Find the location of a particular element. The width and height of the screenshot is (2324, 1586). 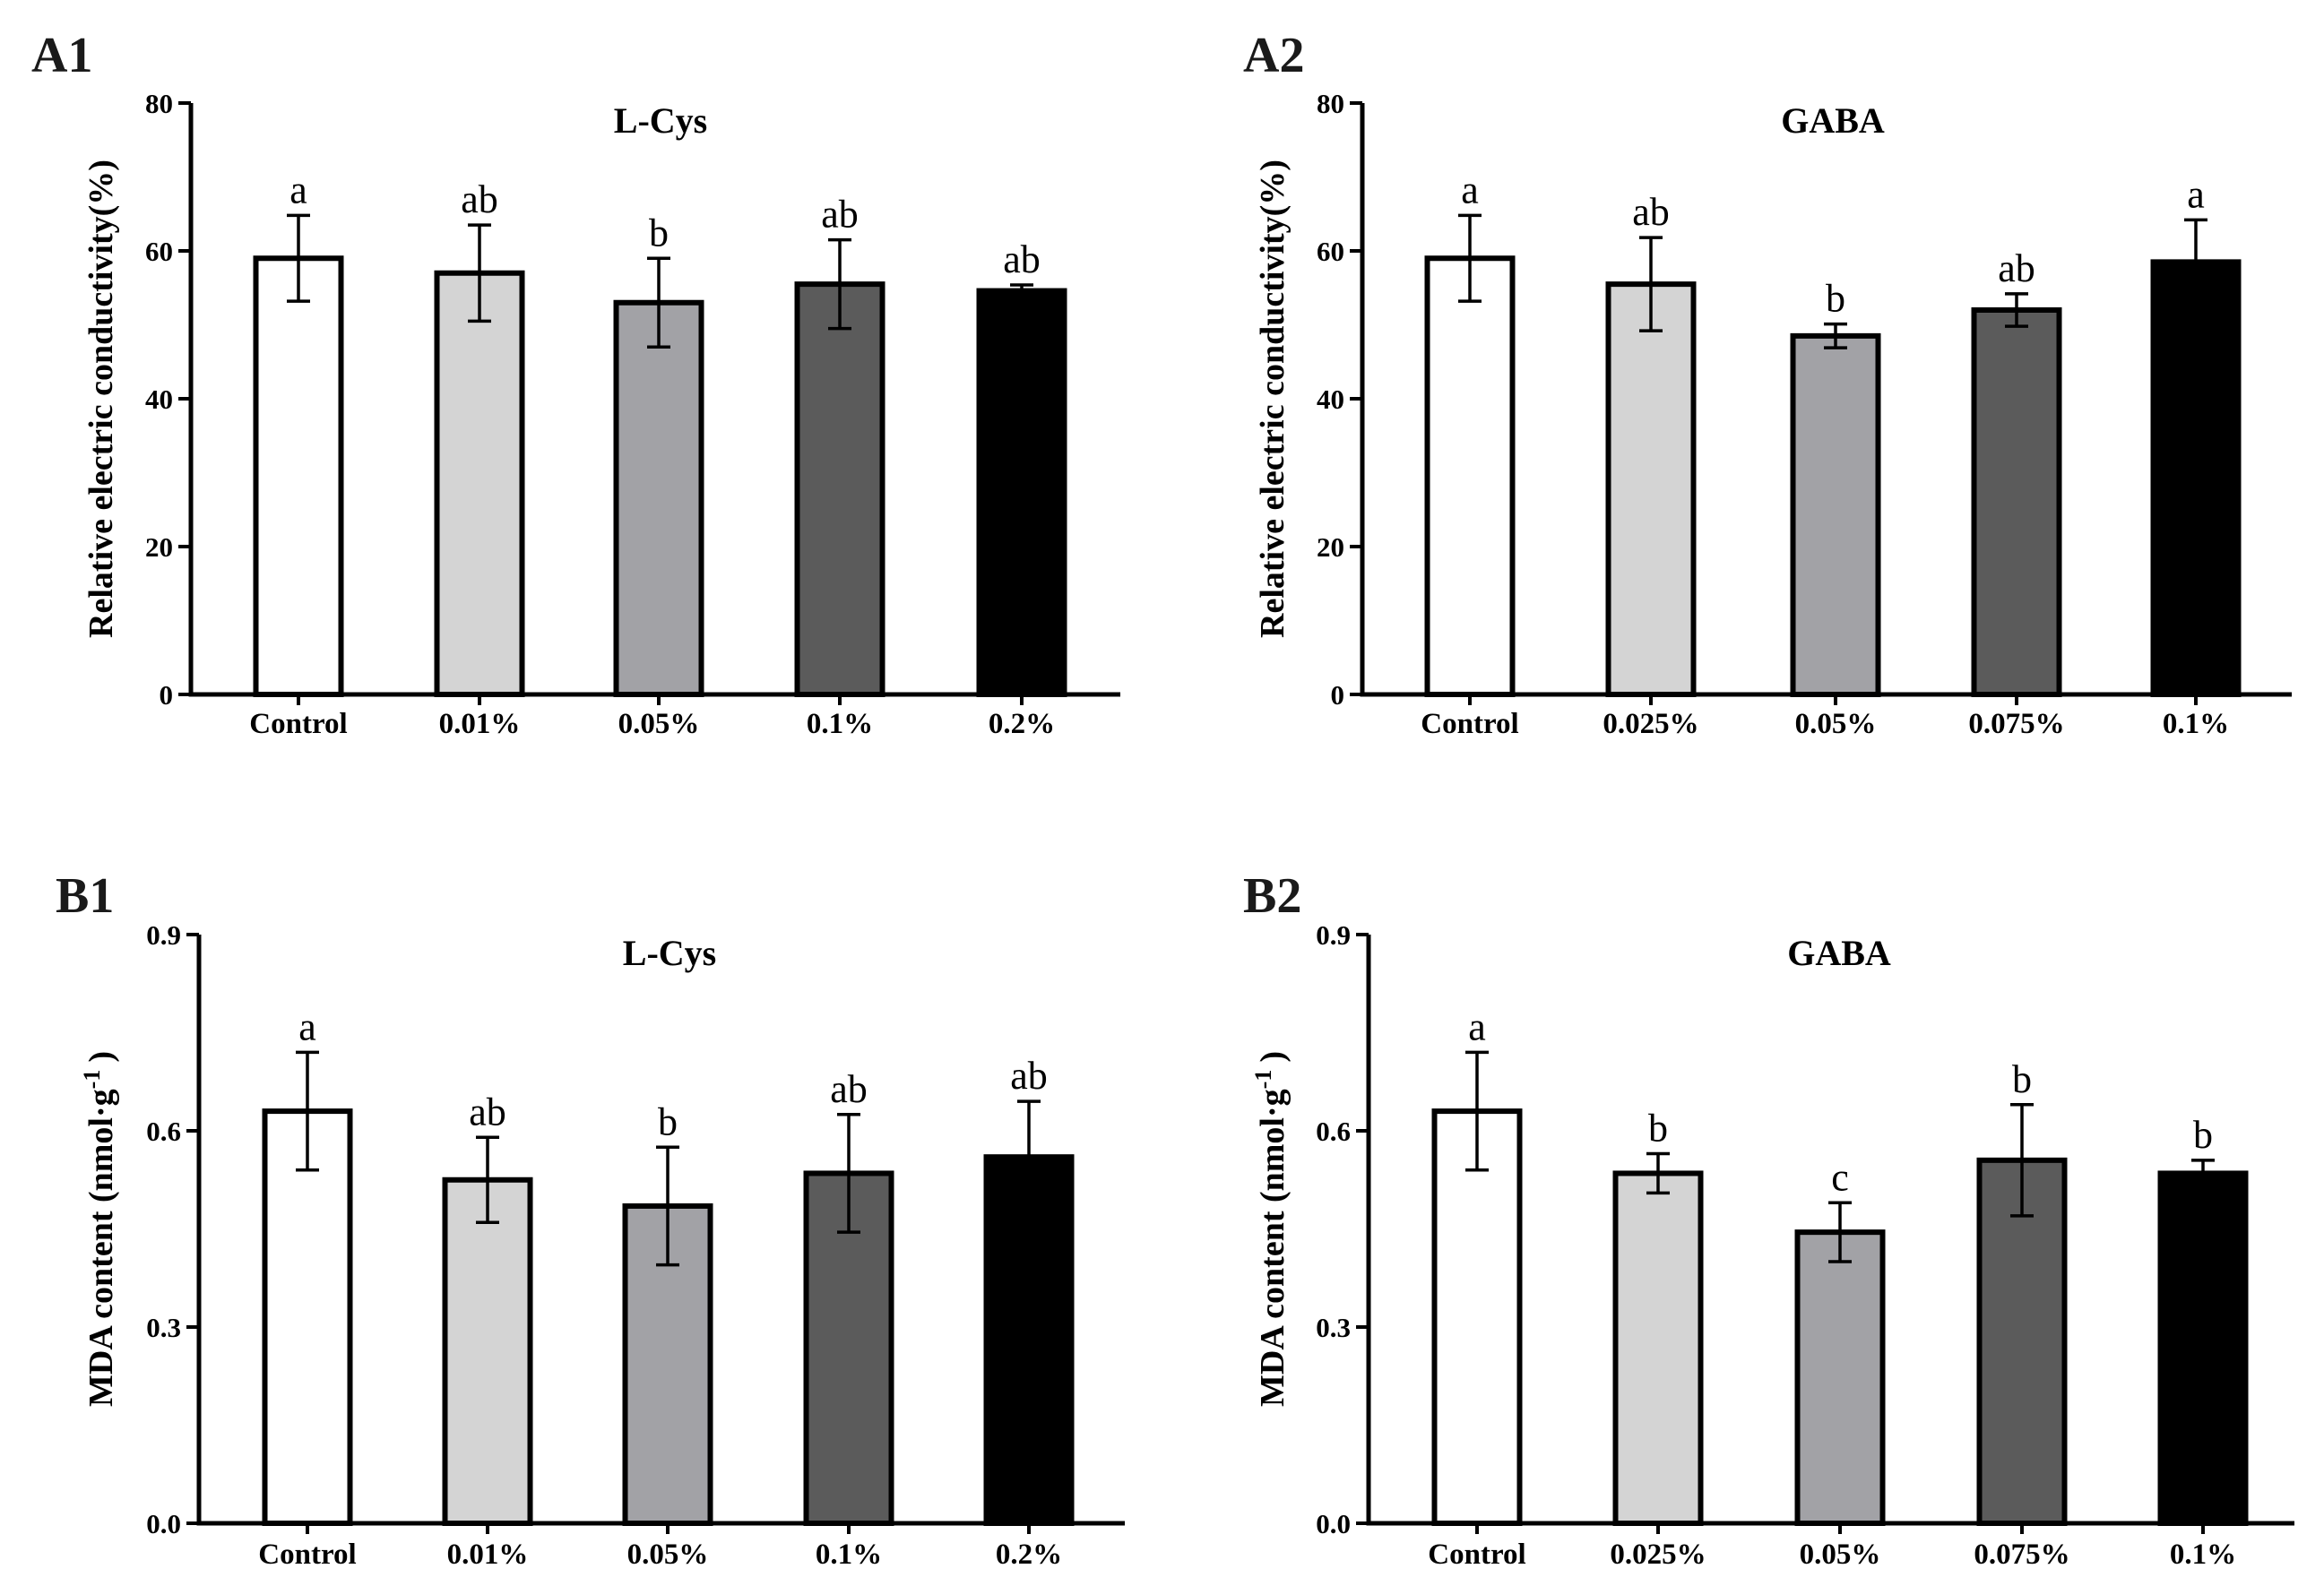

panel-label: B2 is located at coordinates (1272, 896).